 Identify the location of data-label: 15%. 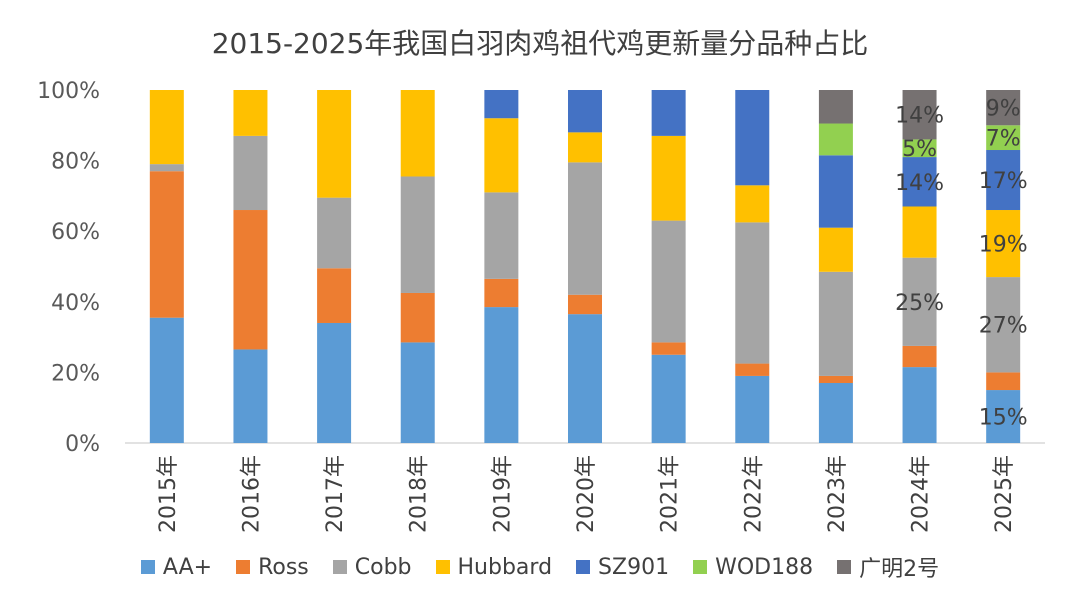
(1003, 418).